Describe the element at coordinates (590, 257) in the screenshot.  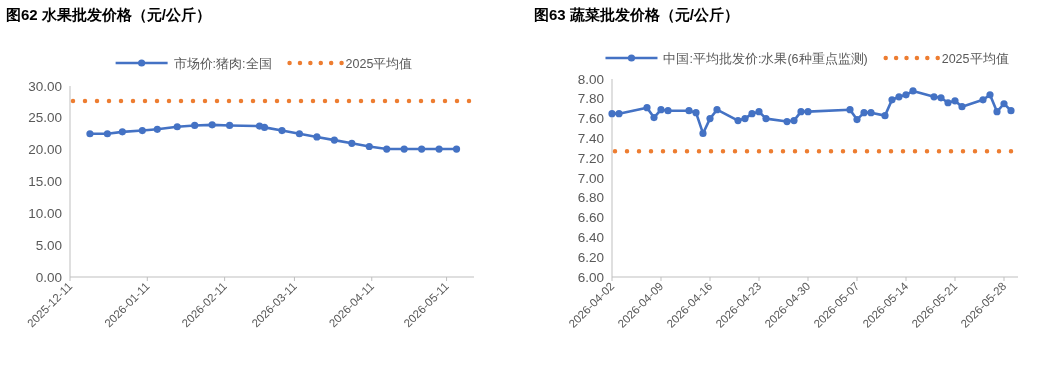
I see `y-tick-label: 6.20` at that location.